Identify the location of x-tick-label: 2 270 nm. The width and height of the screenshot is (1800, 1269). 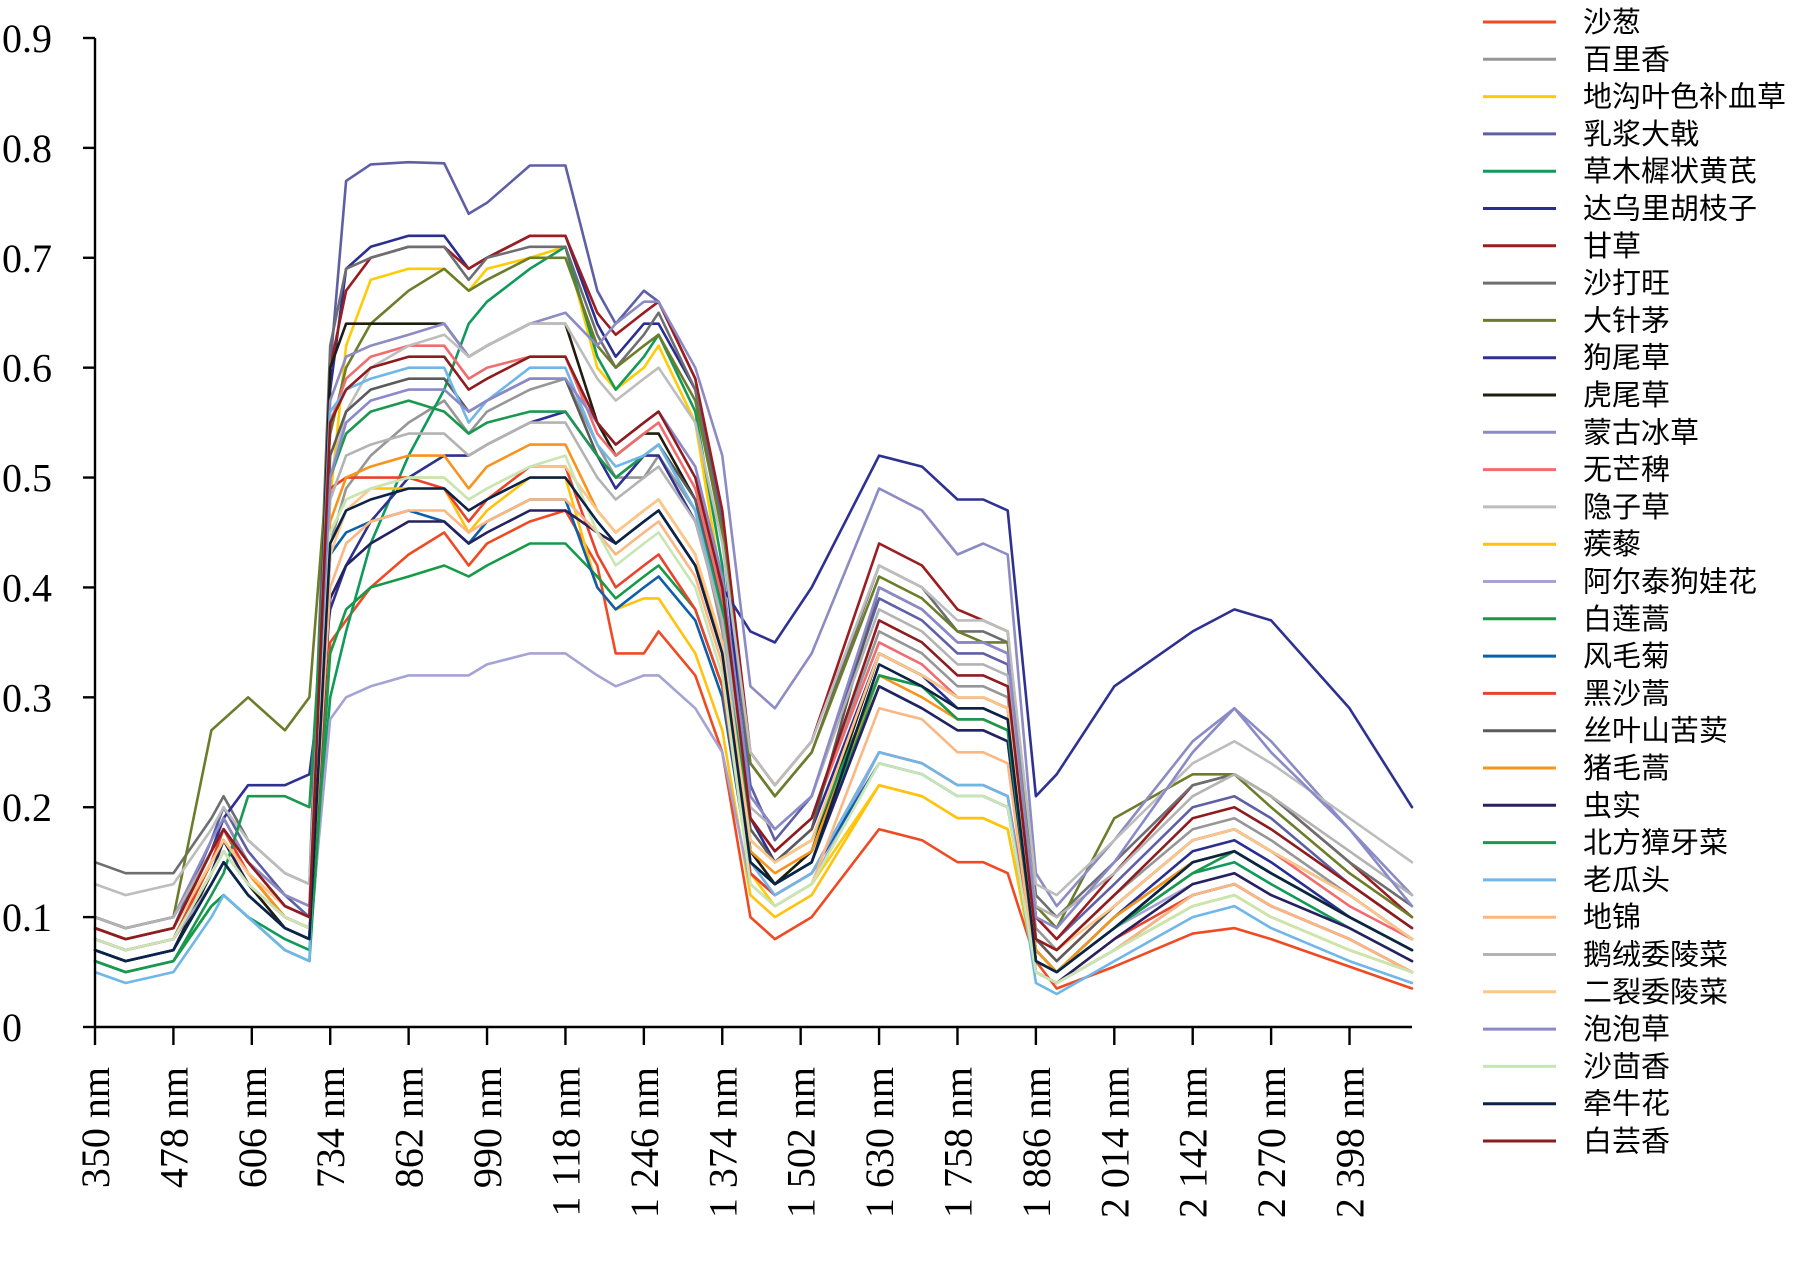
(1271, 1142).